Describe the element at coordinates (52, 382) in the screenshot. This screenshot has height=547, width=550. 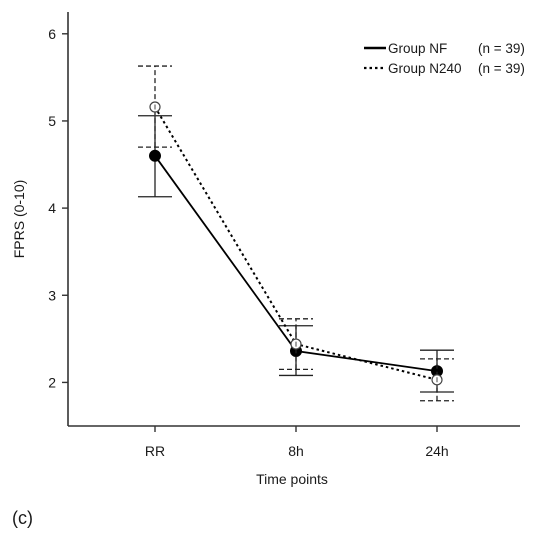
I see `y-tick-label: 2` at that location.